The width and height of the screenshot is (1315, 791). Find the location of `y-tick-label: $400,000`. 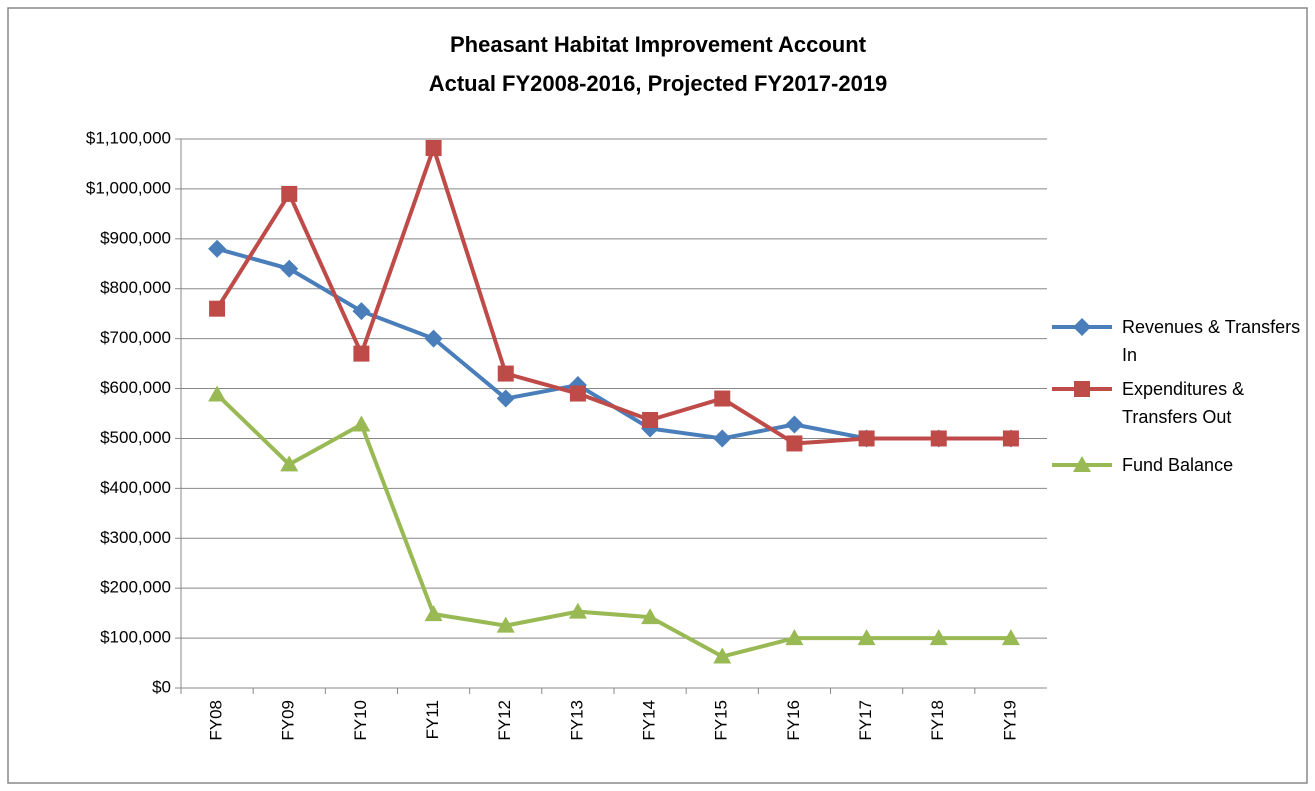

y-tick-label: $400,000 is located at coordinates (135, 487).